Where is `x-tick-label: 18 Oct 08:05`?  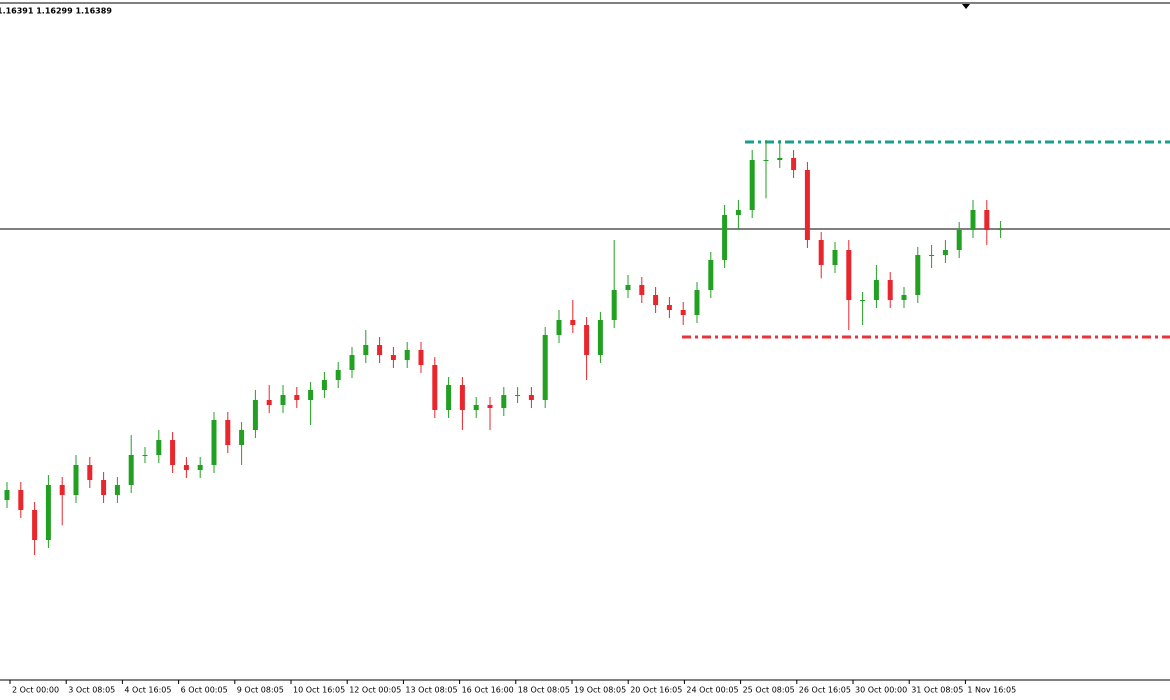 x-tick-label: 18 Oct 08:05 is located at coordinates (544, 690).